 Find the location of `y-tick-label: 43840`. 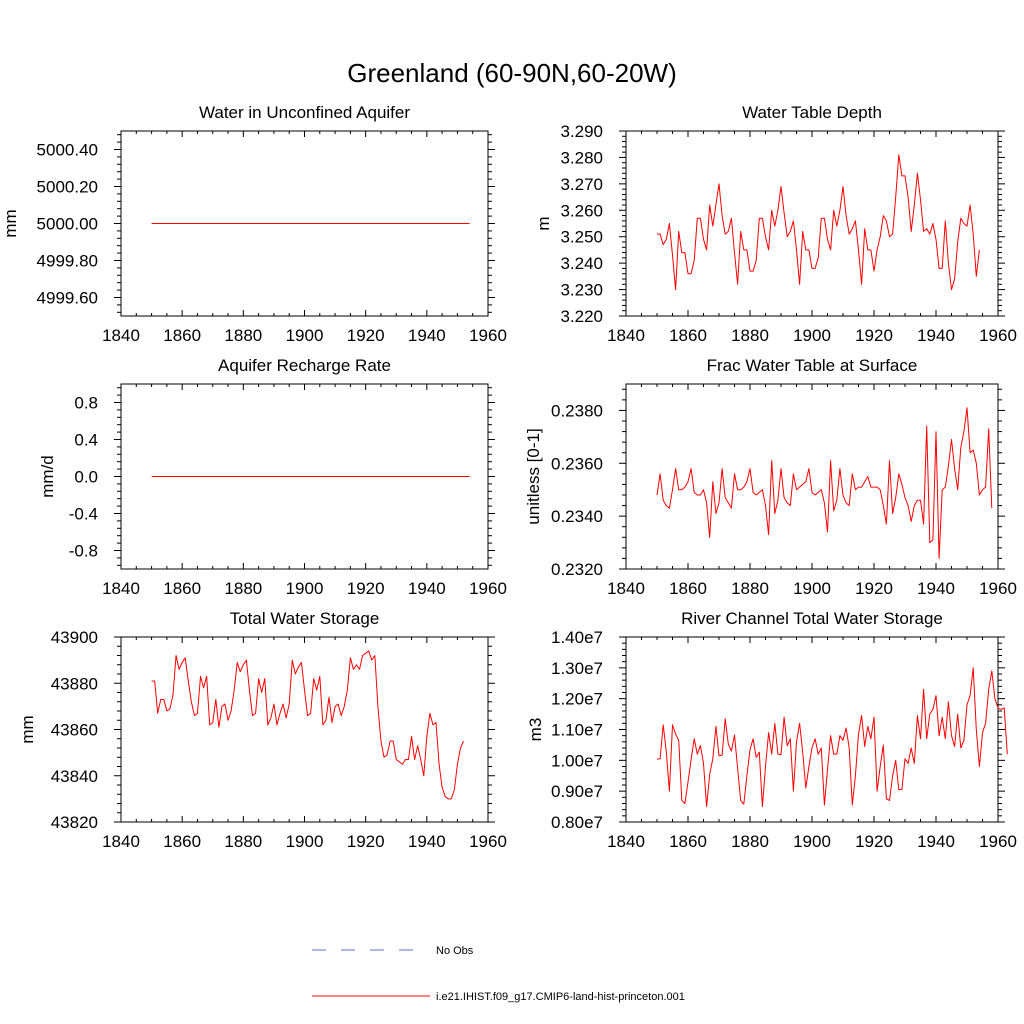

y-tick-label: 43840 is located at coordinates (74, 776).